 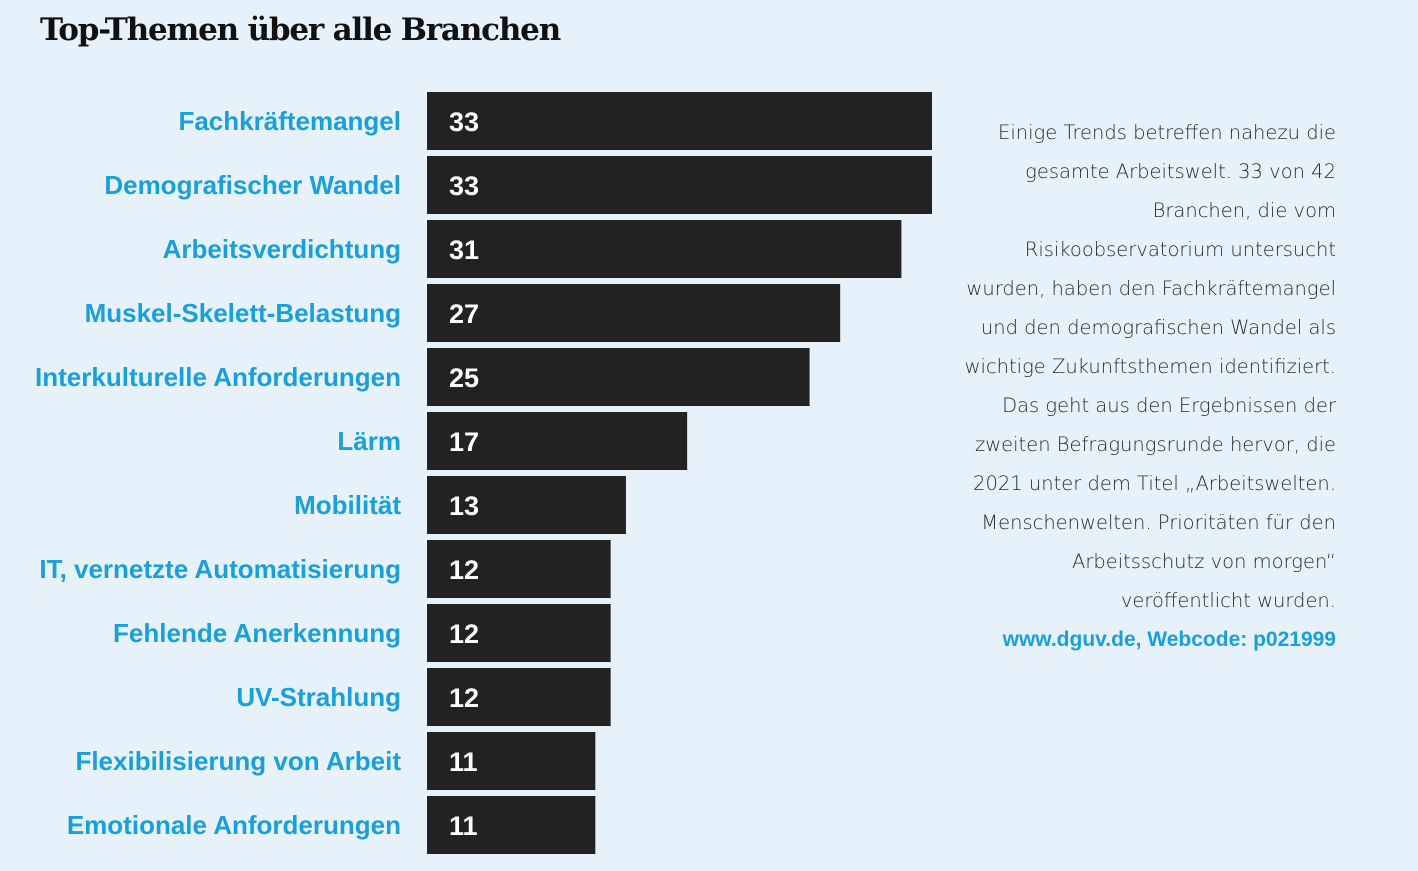 I want to click on category-label: Fachkräftemangel, so click(x=289, y=121).